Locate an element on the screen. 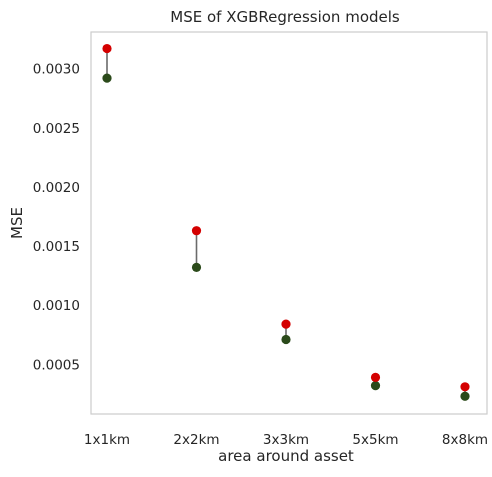 Image resolution: width=492 pixels, height=477 pixels. x-tick-label: 5x5km is located at coordinates (375, 440).